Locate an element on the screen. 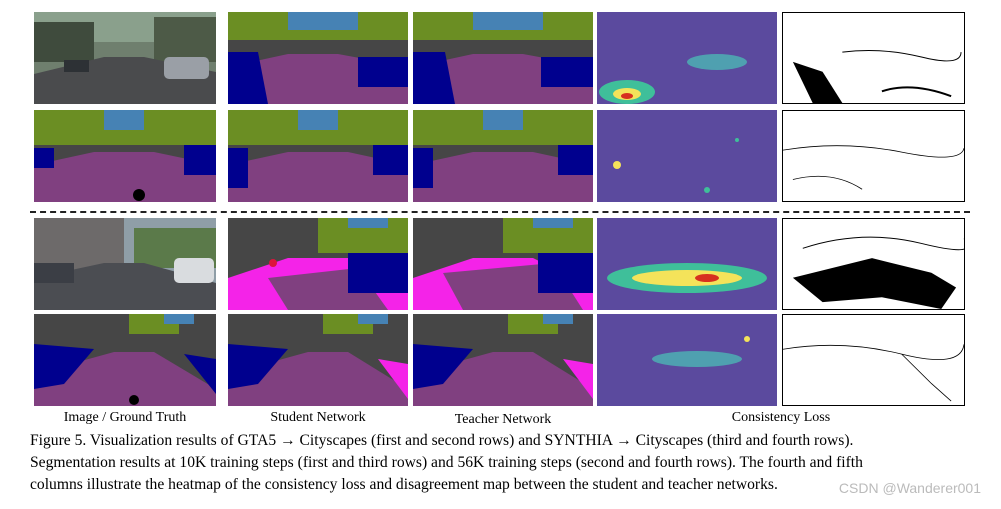 Image resolution: width=1001 pixels, height=509 pixels. disagreement-map-row1 is located at coordinates (873, 58).